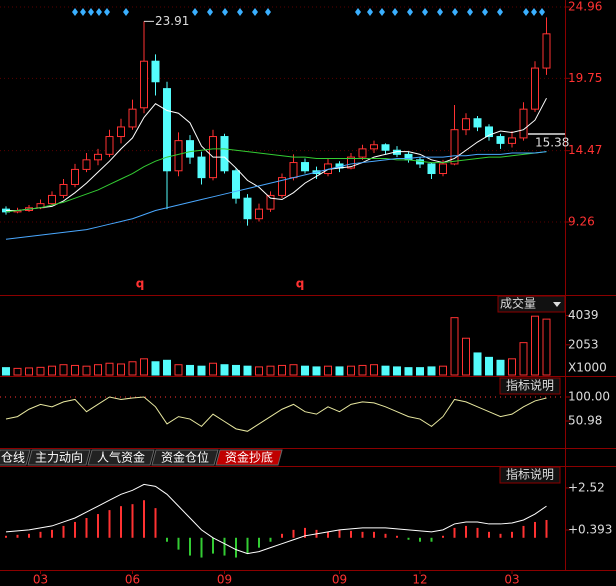 This screenshot has width=616, height=586. What do you see at coordinates (586, 487) in the screenshot?
I see `y-tick-label: +2.52` at bounding box center [586, 487].